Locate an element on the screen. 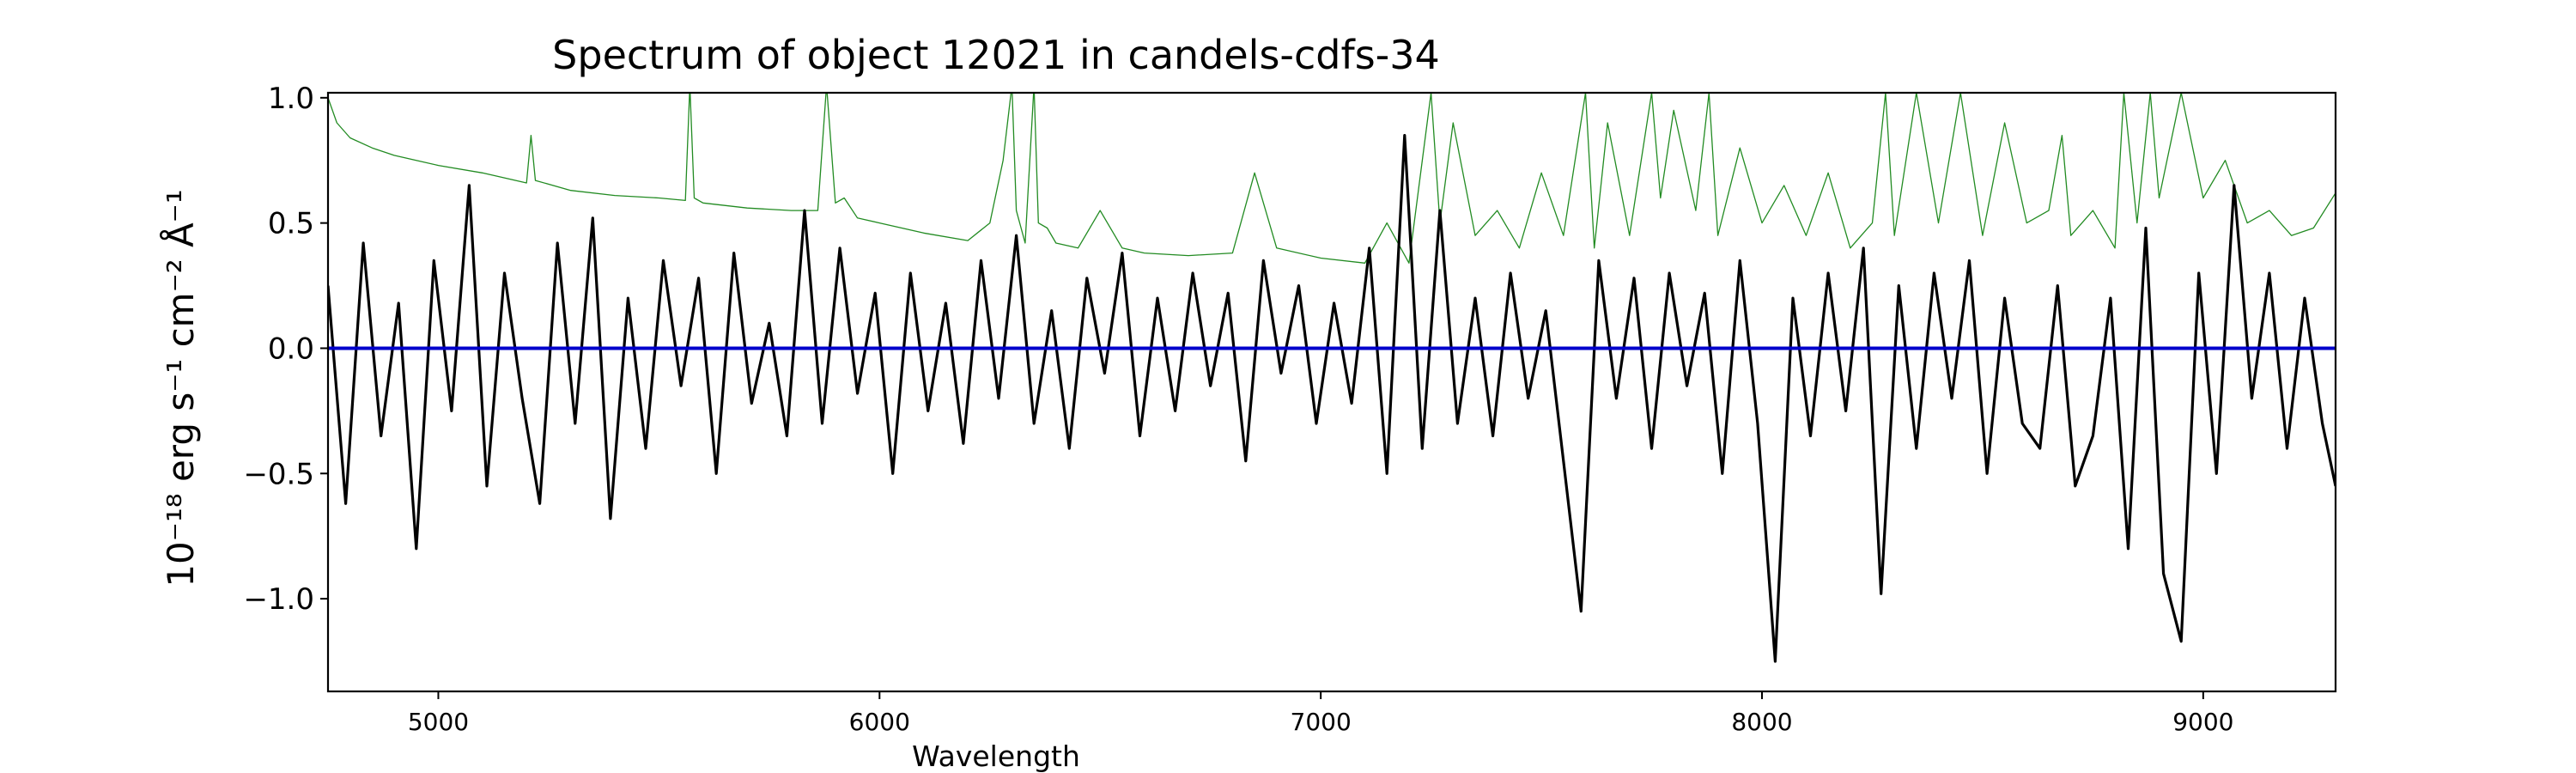 Image resolution: width=2576 pixels, height=773 pixels. x-tick-label: 6000 is located at coordinates (879, 722).